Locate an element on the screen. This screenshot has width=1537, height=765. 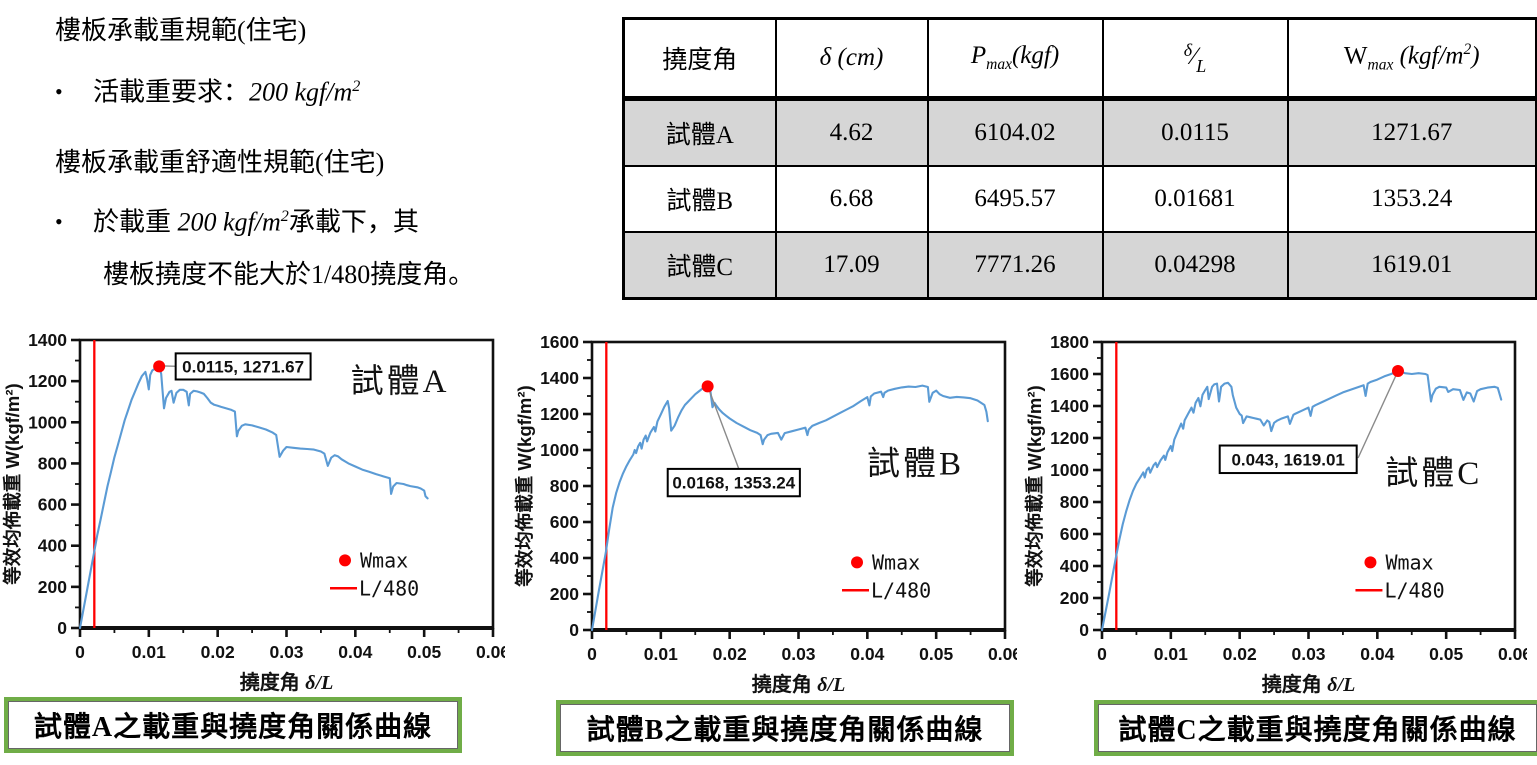
live-load-text: 活載重要求： is located at coordinates (171, 92).